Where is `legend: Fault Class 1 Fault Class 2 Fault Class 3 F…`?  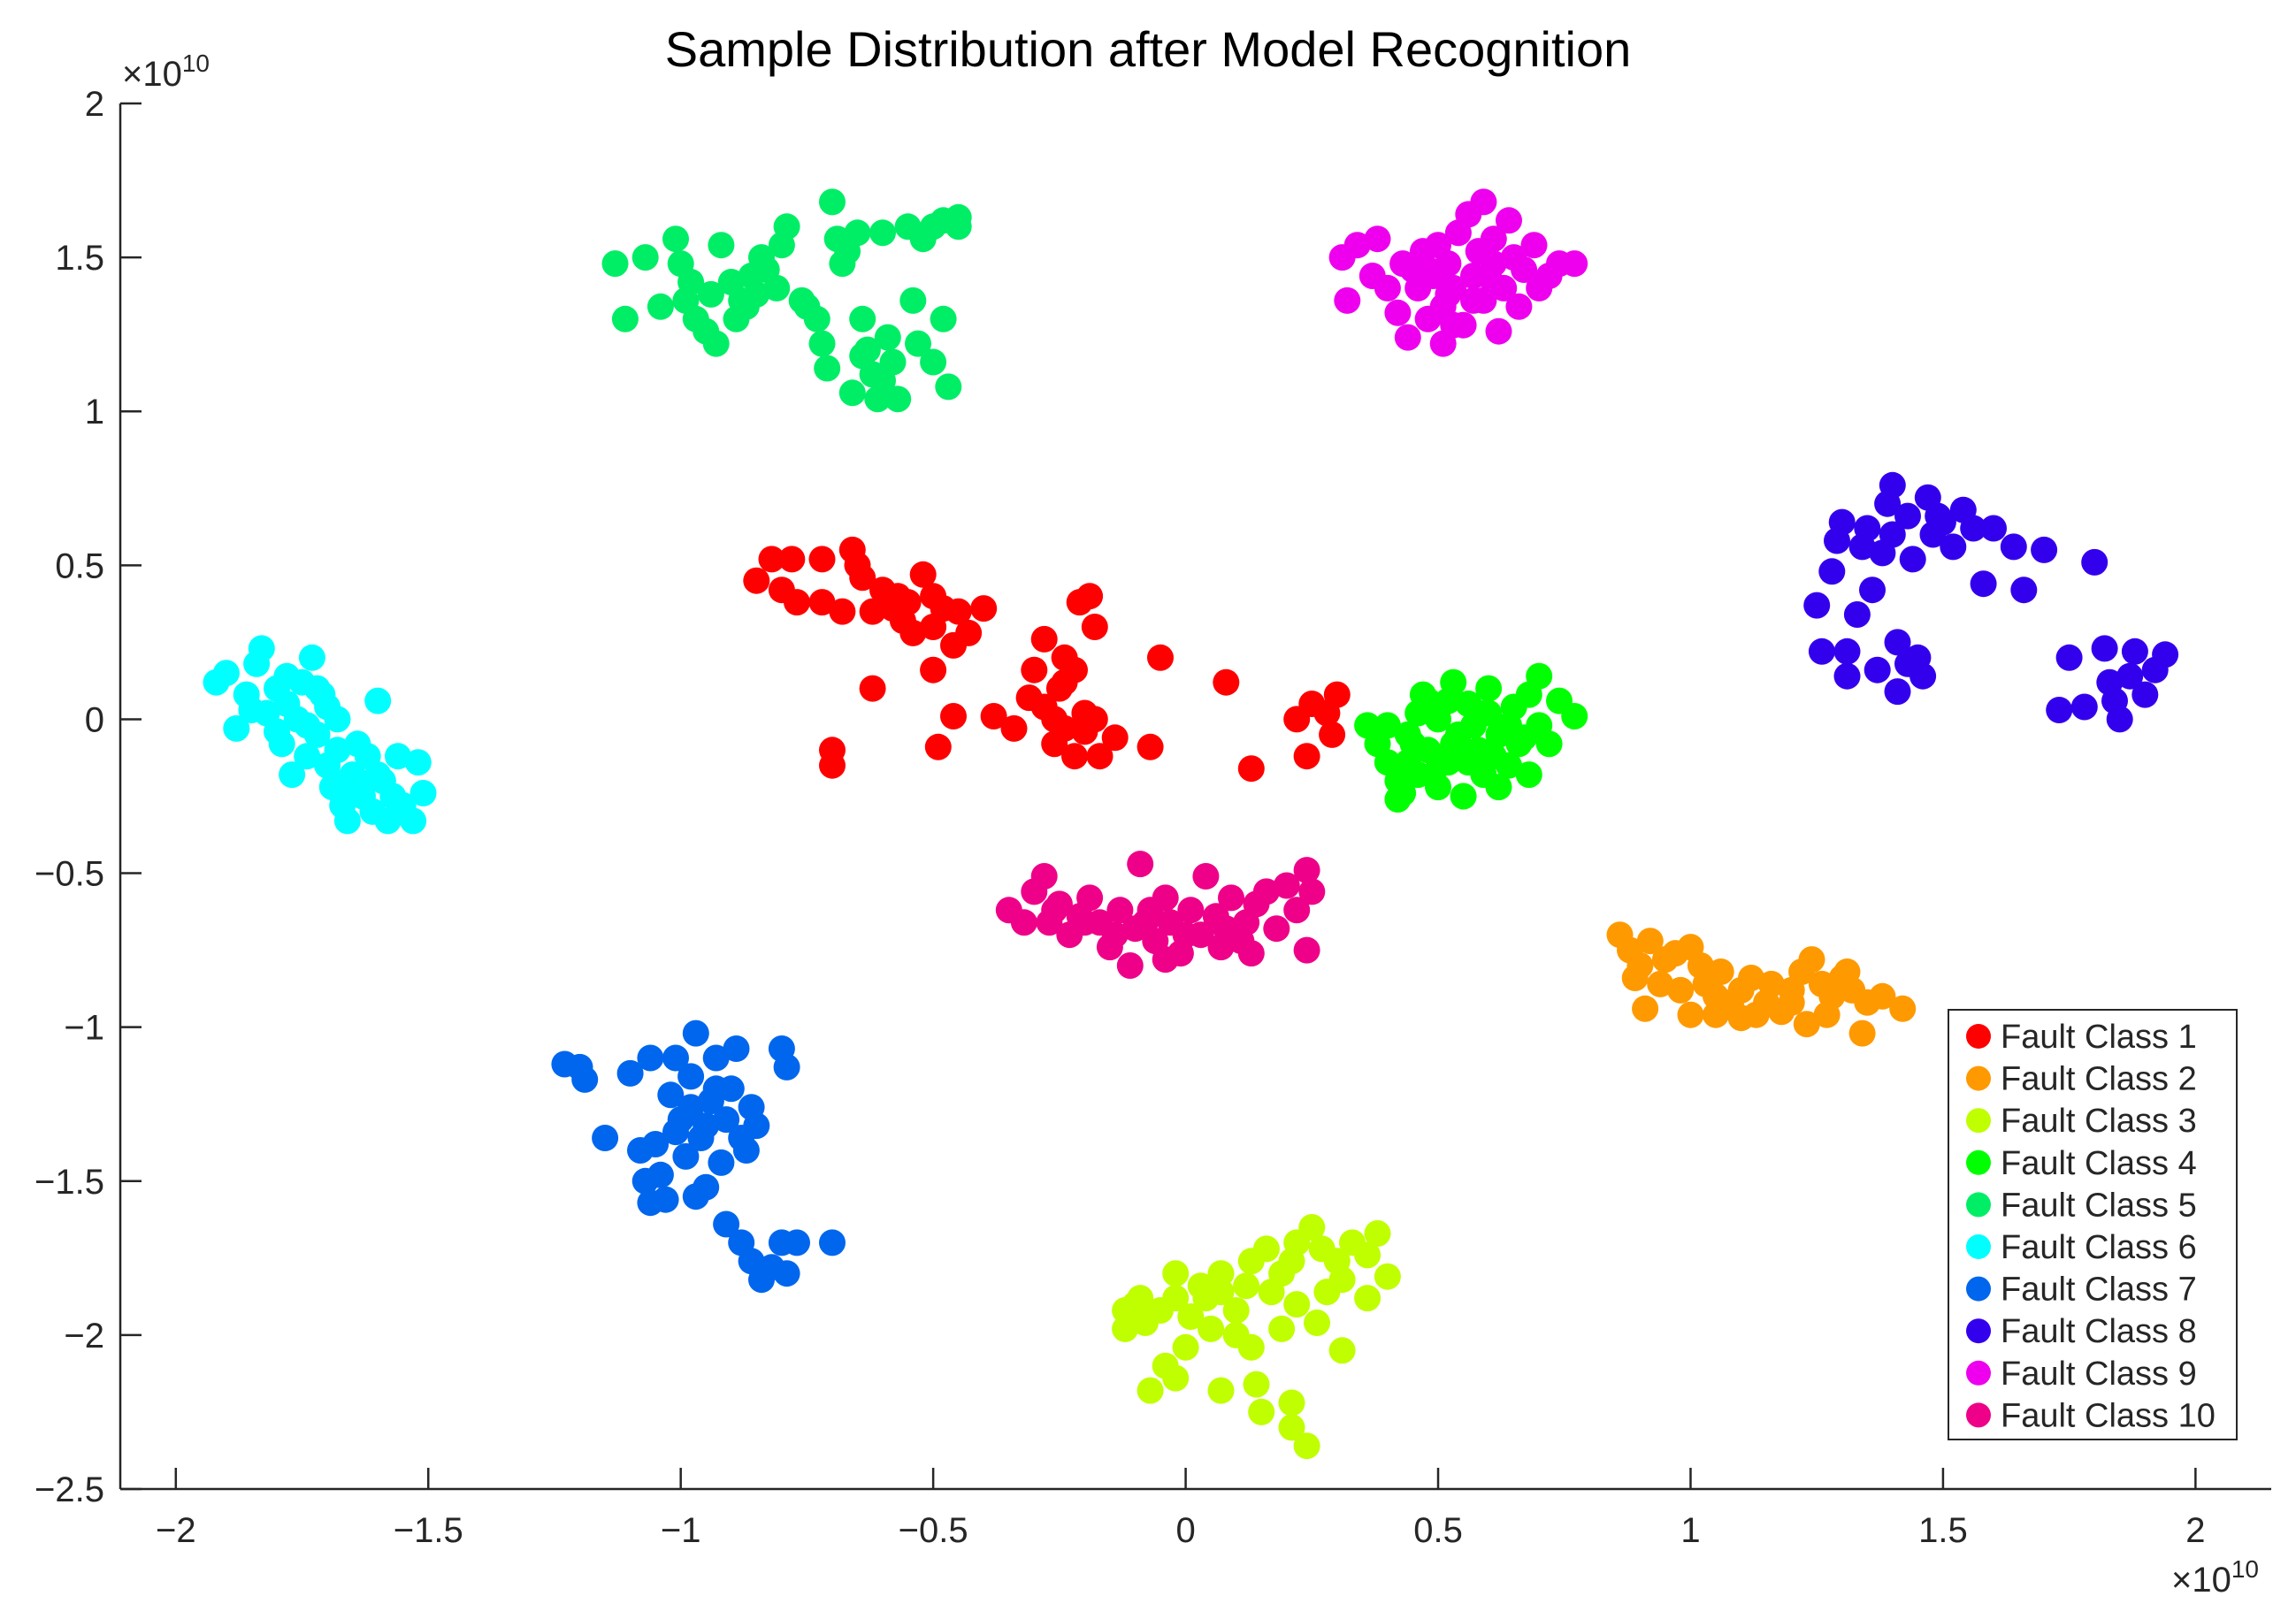
legend: Fault Class 1 Fault Class 2 Fault Class 3 F… is located at coordinates (2093, 1224).